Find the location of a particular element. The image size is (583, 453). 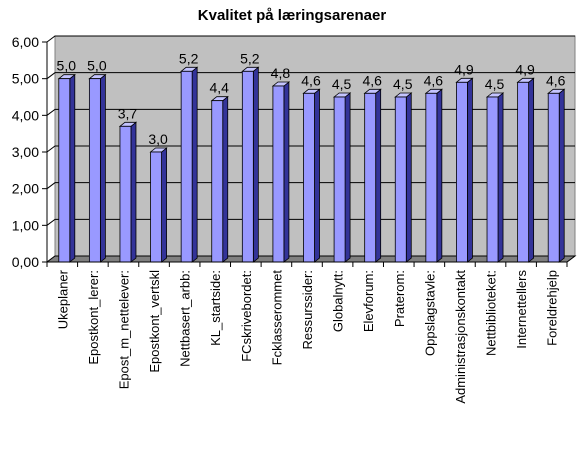

y-tick-label: 1,00 is located at coordinates (25, 225).